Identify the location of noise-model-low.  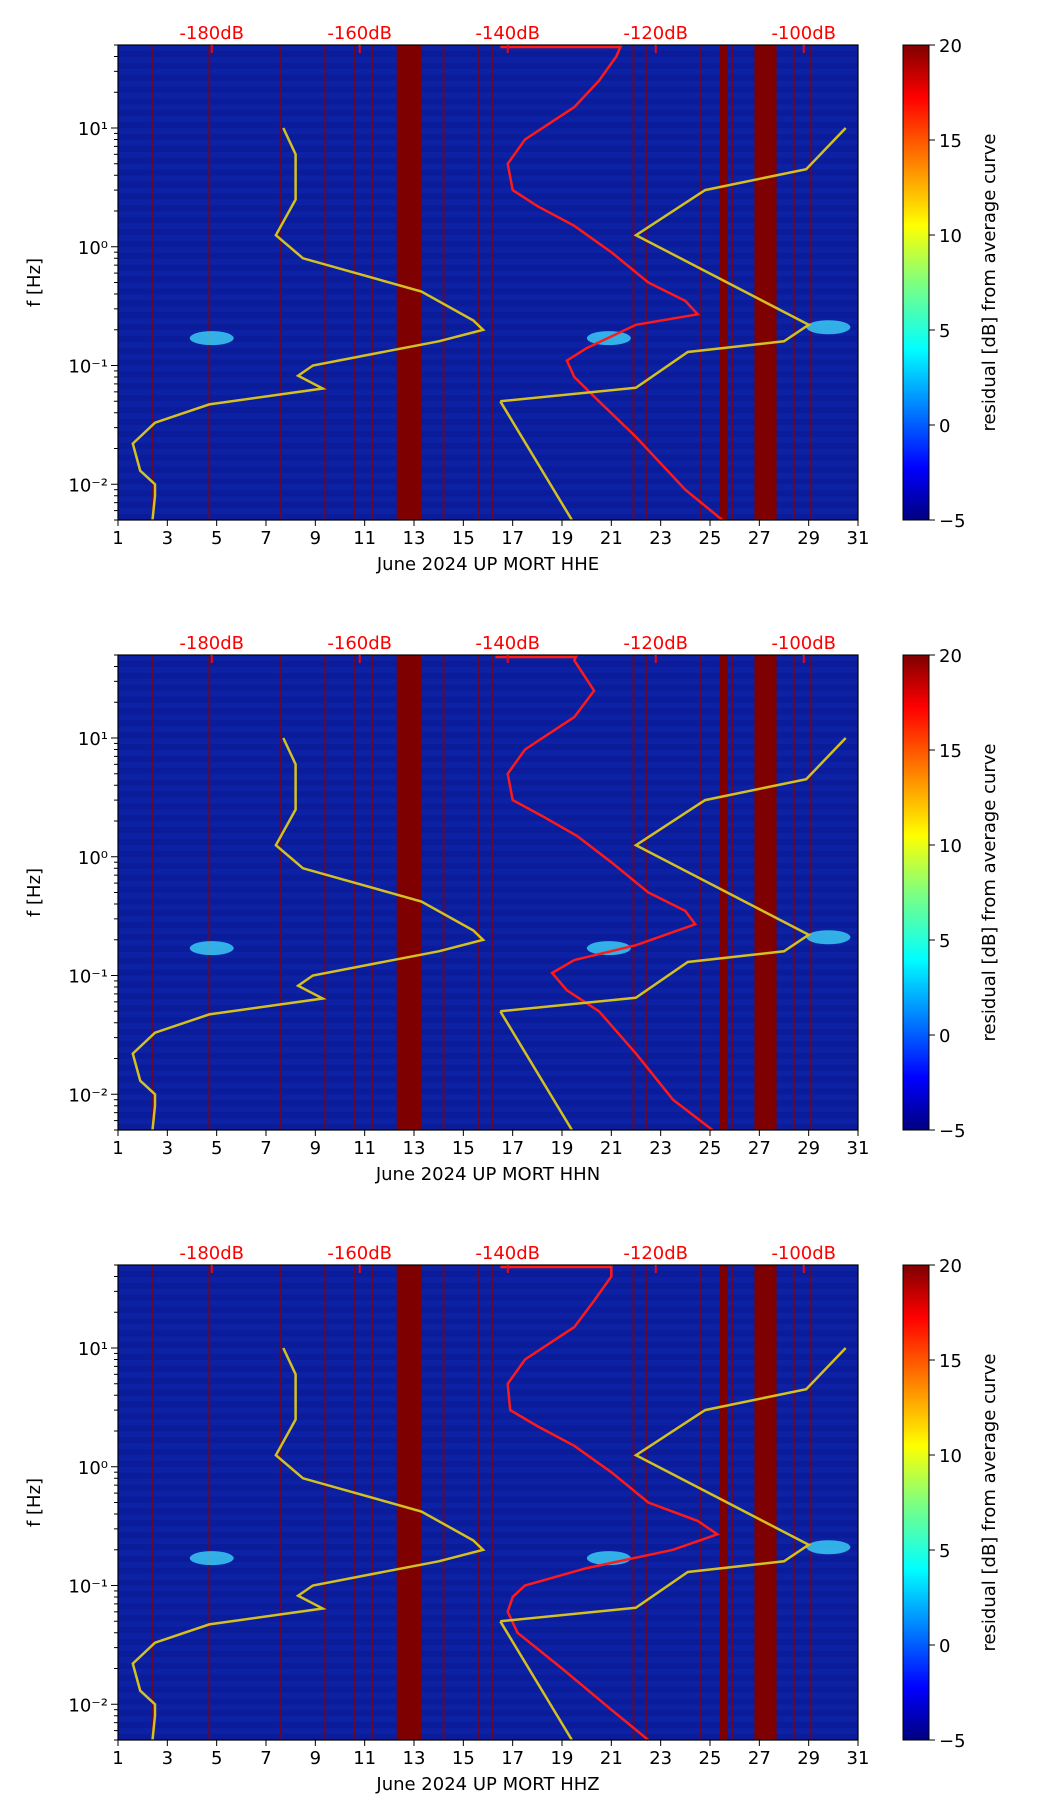
(308, 324).